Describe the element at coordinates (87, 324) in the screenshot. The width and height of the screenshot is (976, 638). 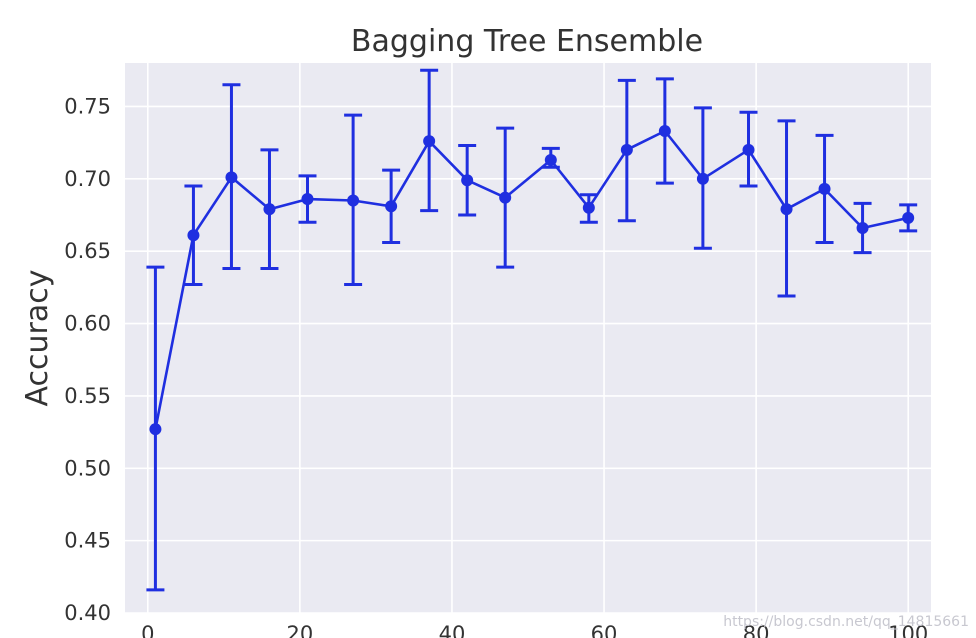
I see `y-tick-label: 0.60` at that location.